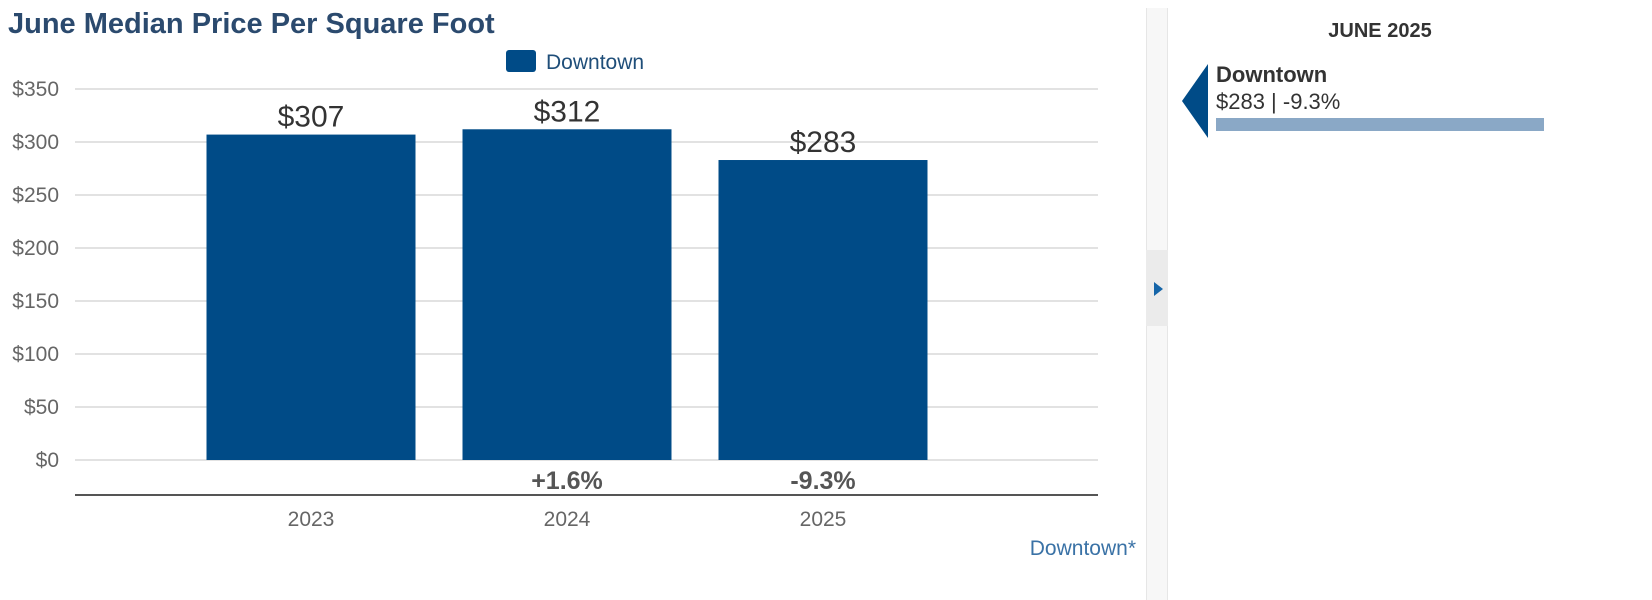 The height and width of the screenshot is (600, 1652). Describe the element at coordinates (521, 61) in the screenshot. I see `legend-swatch` at that location.